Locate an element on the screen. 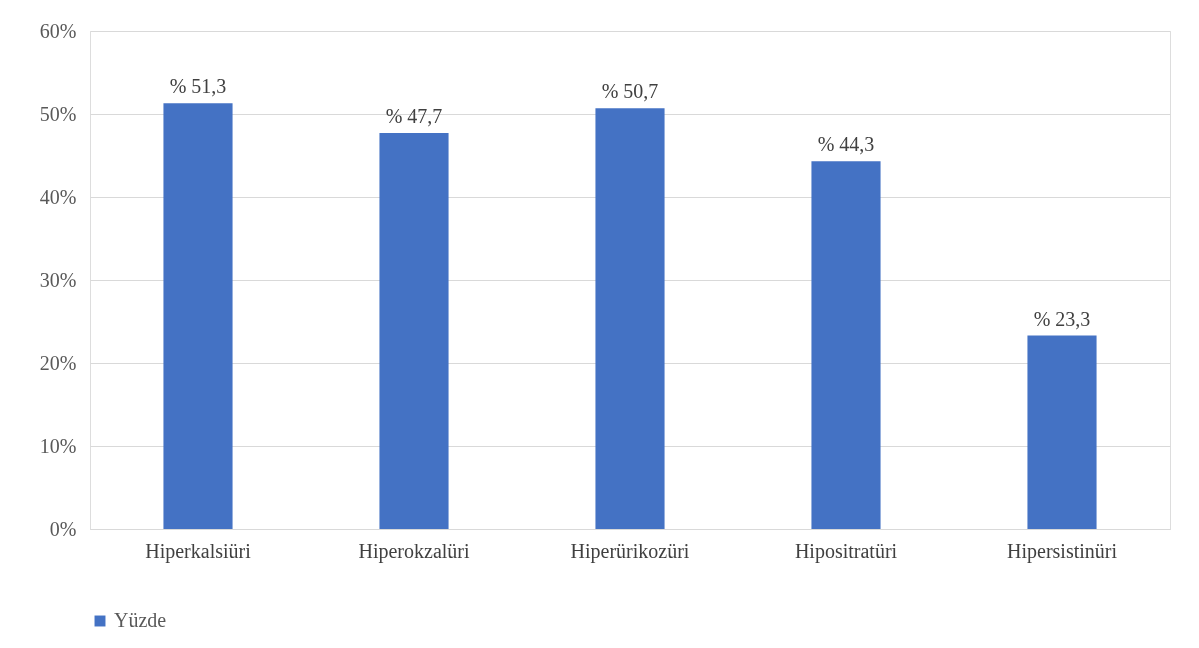 This screenshot has height=648, width=1199. y-tick-label: 30% is located at coordinates (58, 279).